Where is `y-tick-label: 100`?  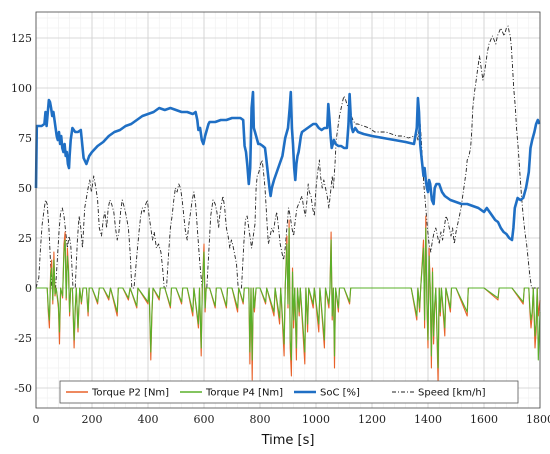 y-tick-label: 100 is located at coordinates (21, 88).